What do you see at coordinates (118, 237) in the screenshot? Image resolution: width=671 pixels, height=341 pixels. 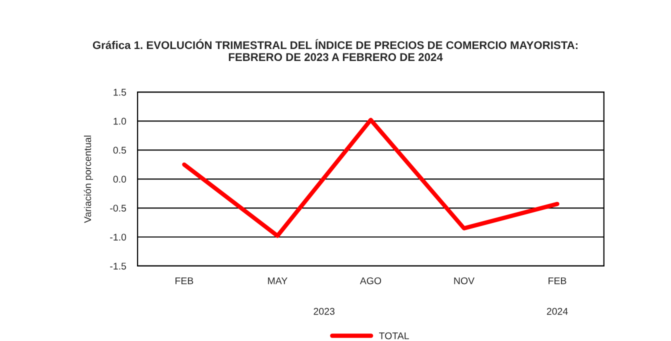 I see `y-tick-label: -1.0` at bounding box center [118, 237].